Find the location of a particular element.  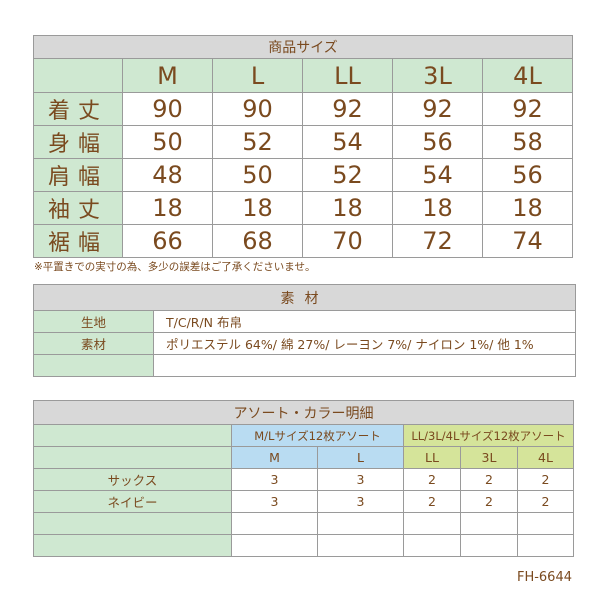

table-title-row: 商品サイズ is located at coordinates (303, 47).